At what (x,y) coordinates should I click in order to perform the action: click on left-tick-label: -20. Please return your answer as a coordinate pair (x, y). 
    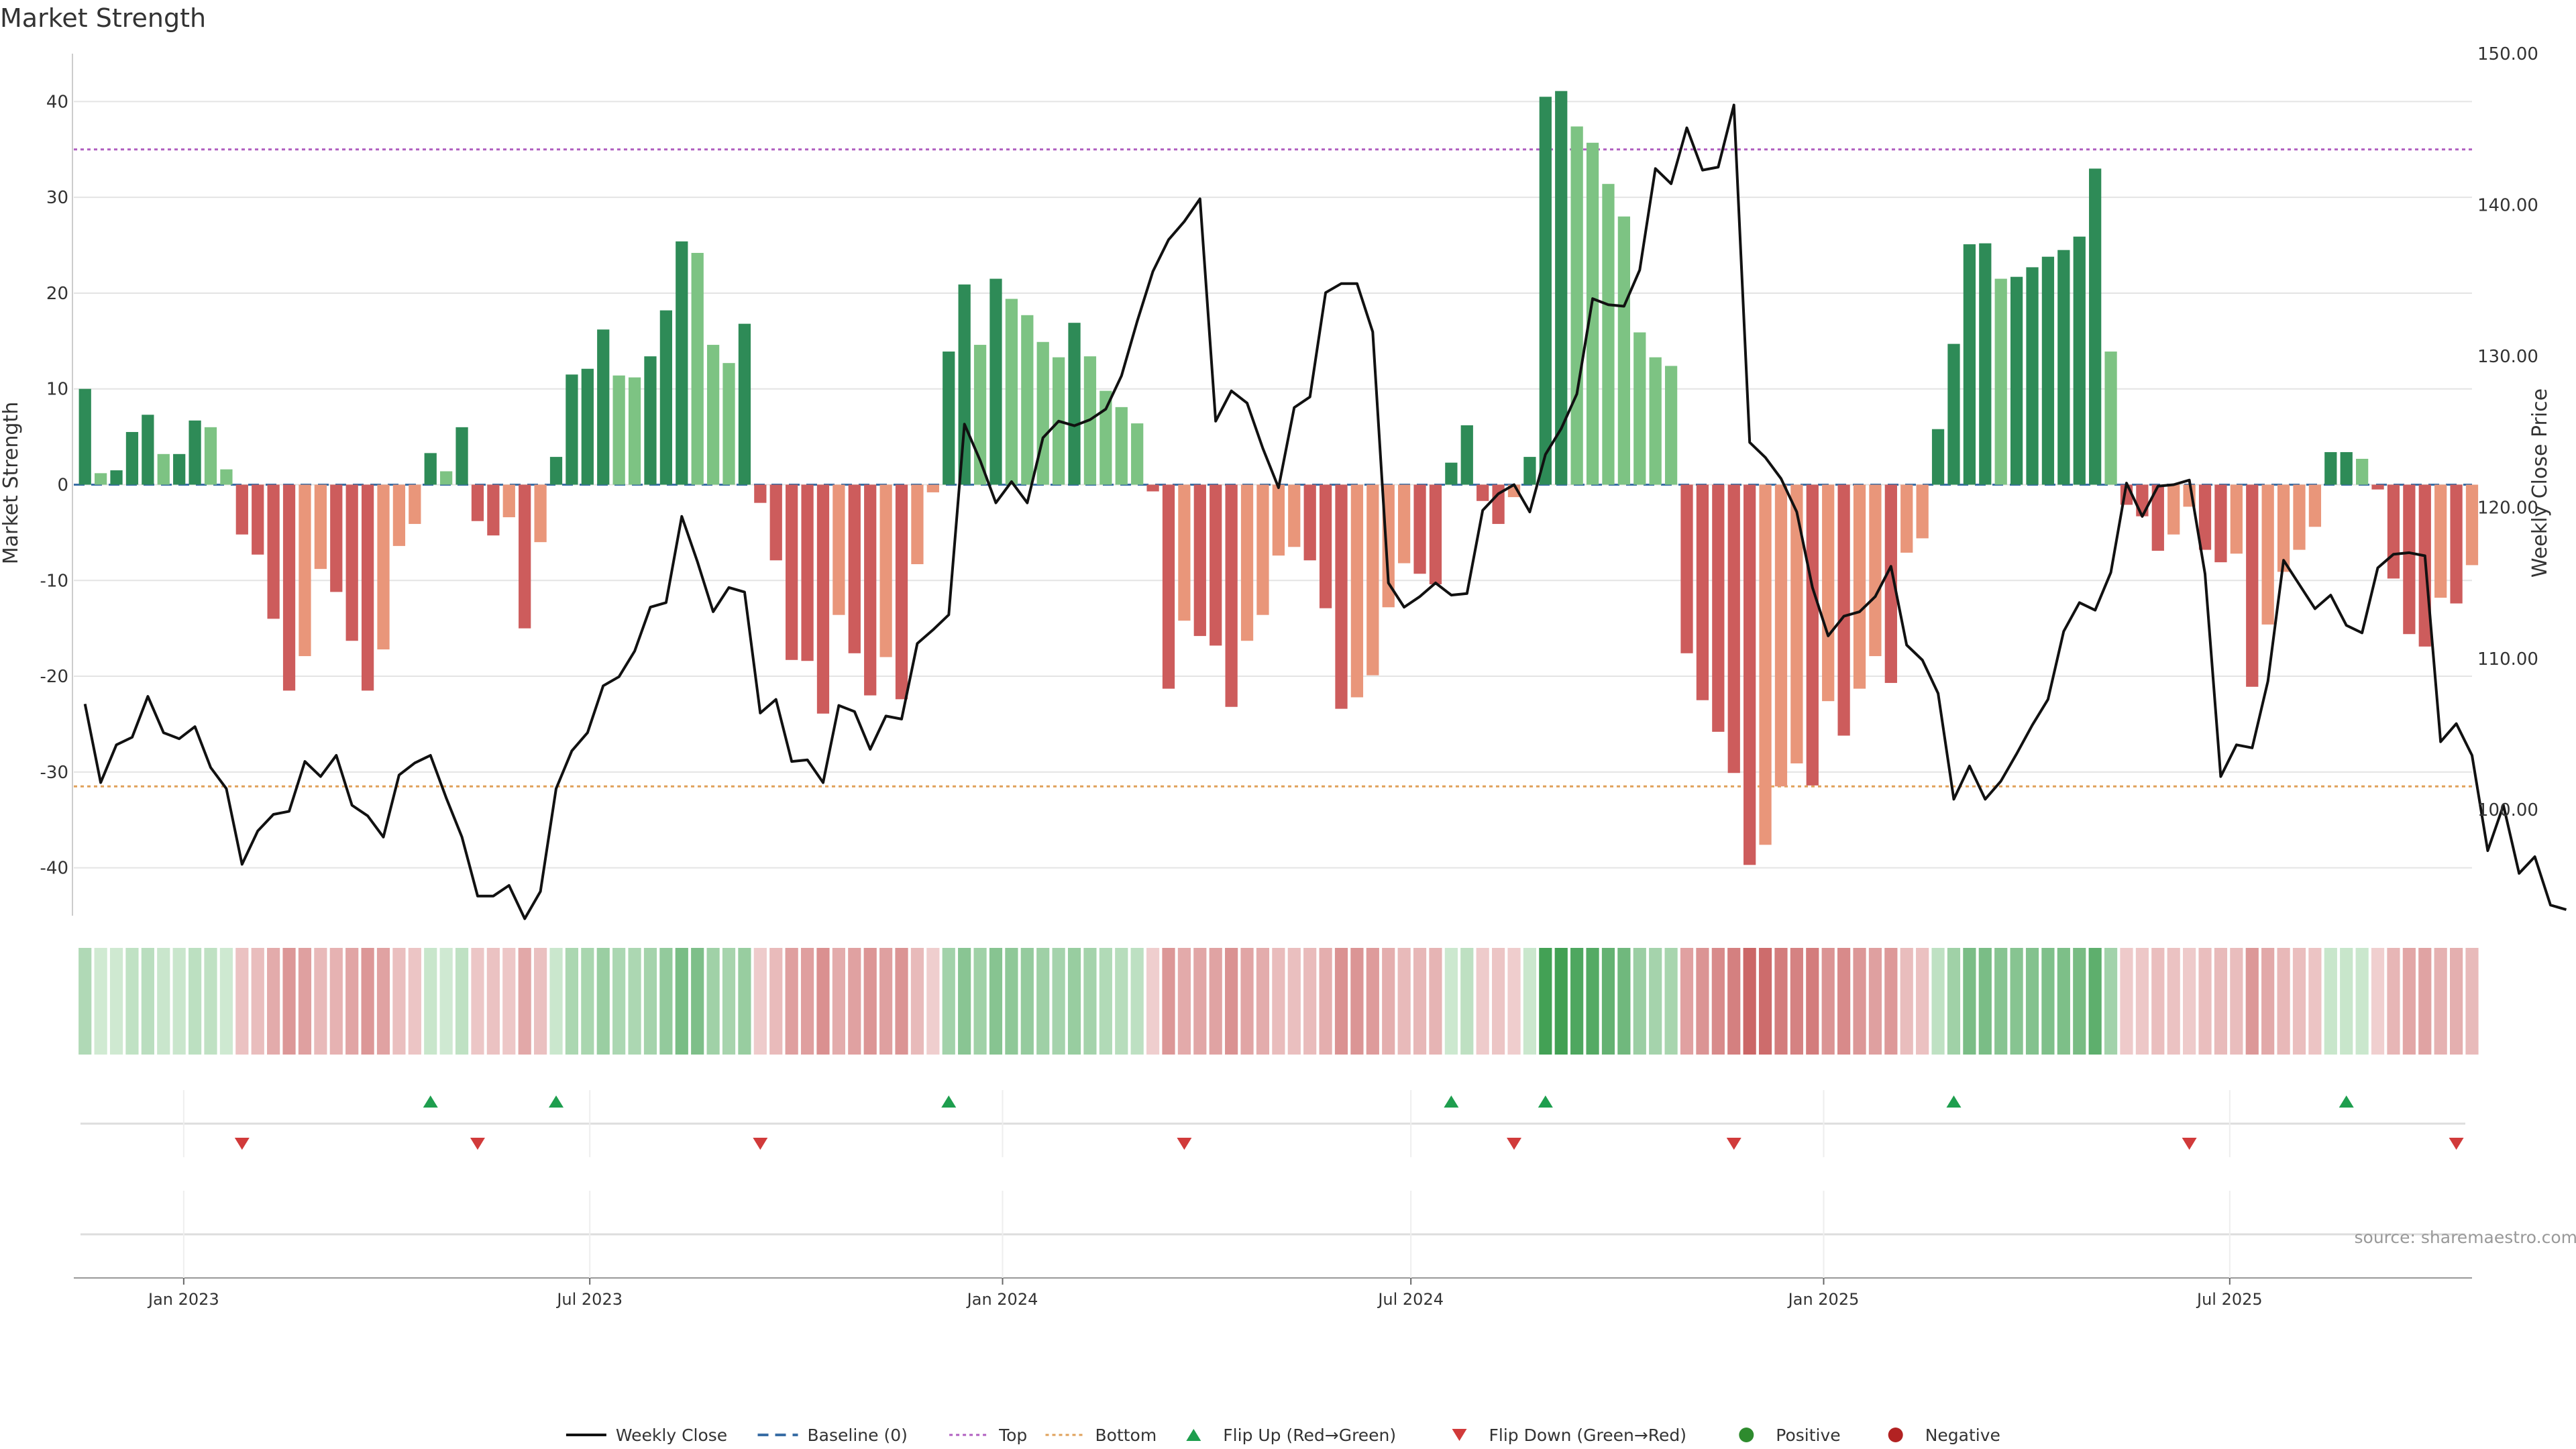
    Looking at the image, I should click on (54, 677).